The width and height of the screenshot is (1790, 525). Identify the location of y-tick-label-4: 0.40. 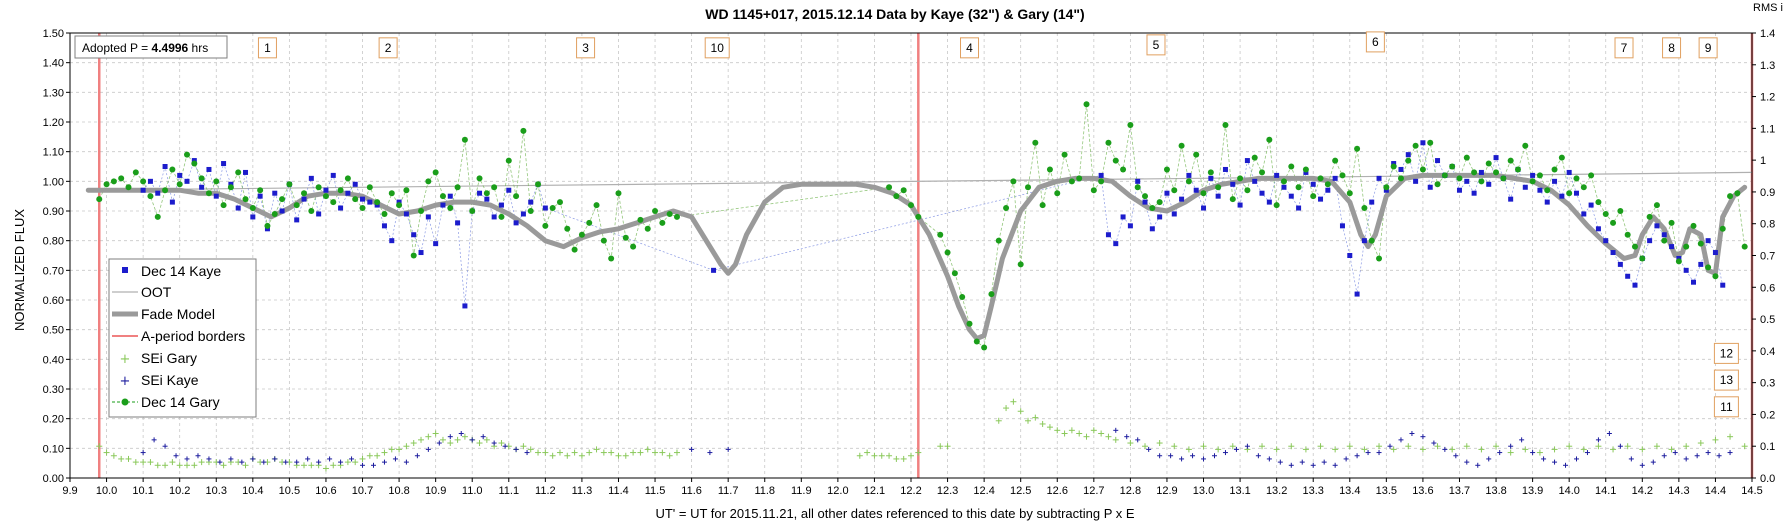
(53, 360).